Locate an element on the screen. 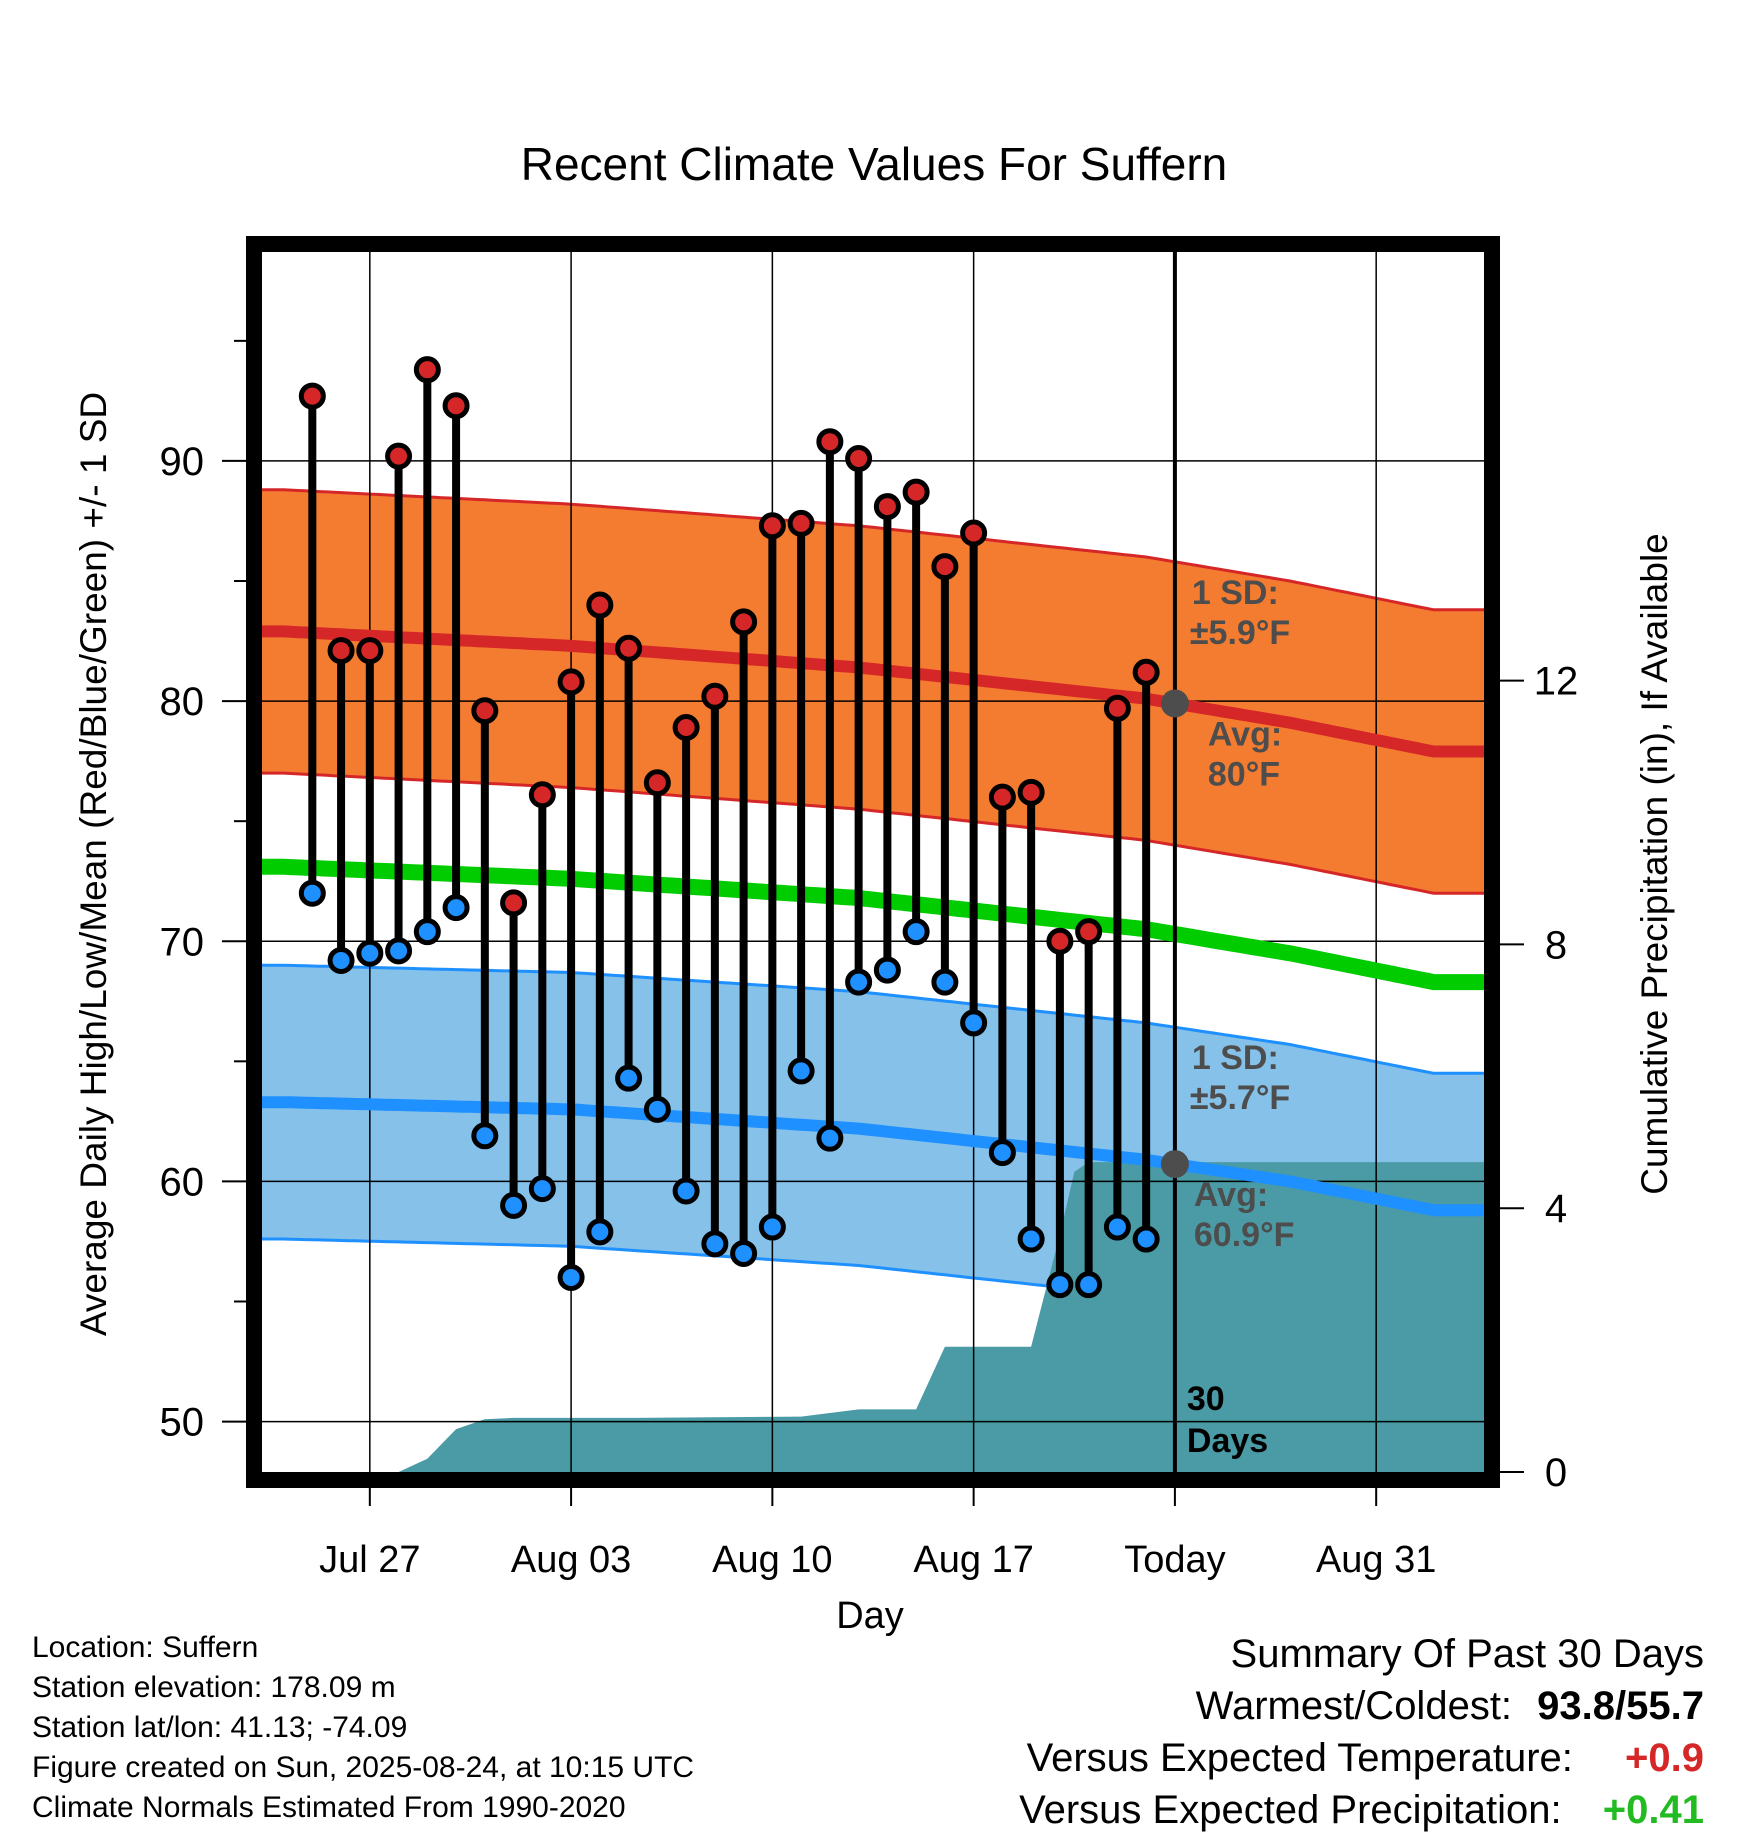  y-right-tick-label: 12 is located at coordinates (1556, 682).